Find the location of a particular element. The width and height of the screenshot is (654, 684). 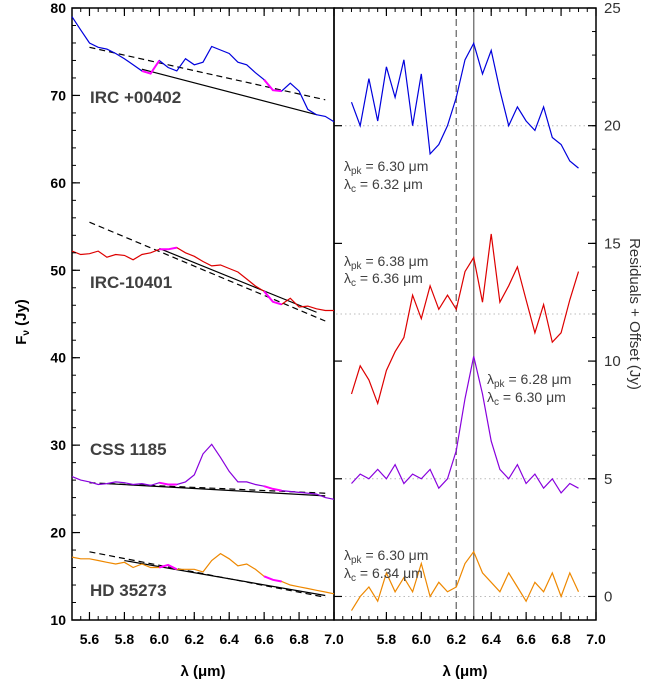

left-y-tick-label: 50 is located at coordinates (58, 270).